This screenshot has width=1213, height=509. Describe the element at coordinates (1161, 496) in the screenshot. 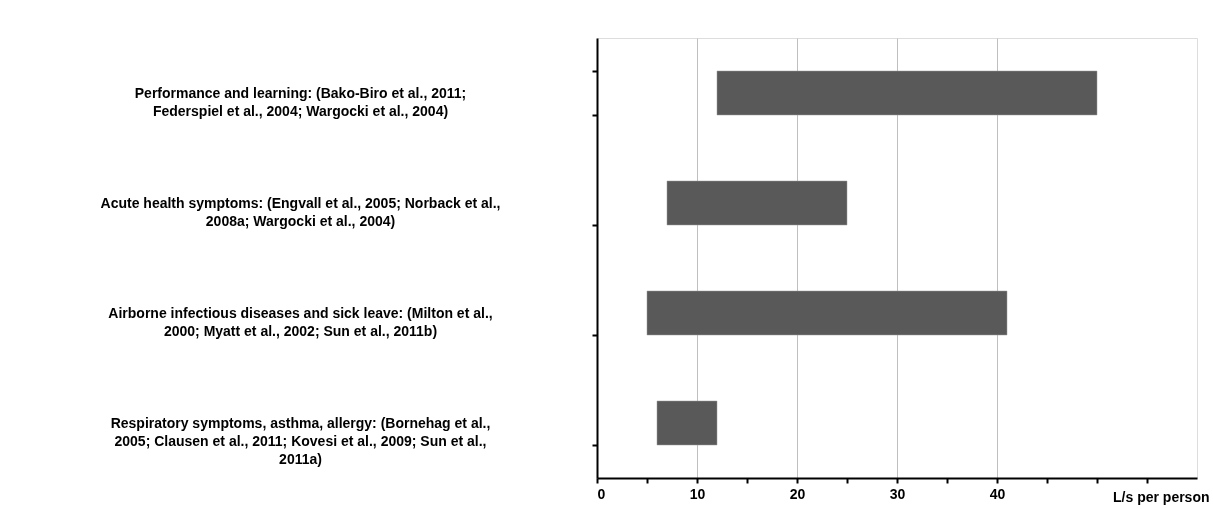

I see `x-axis-title: L/s per person` at that location.